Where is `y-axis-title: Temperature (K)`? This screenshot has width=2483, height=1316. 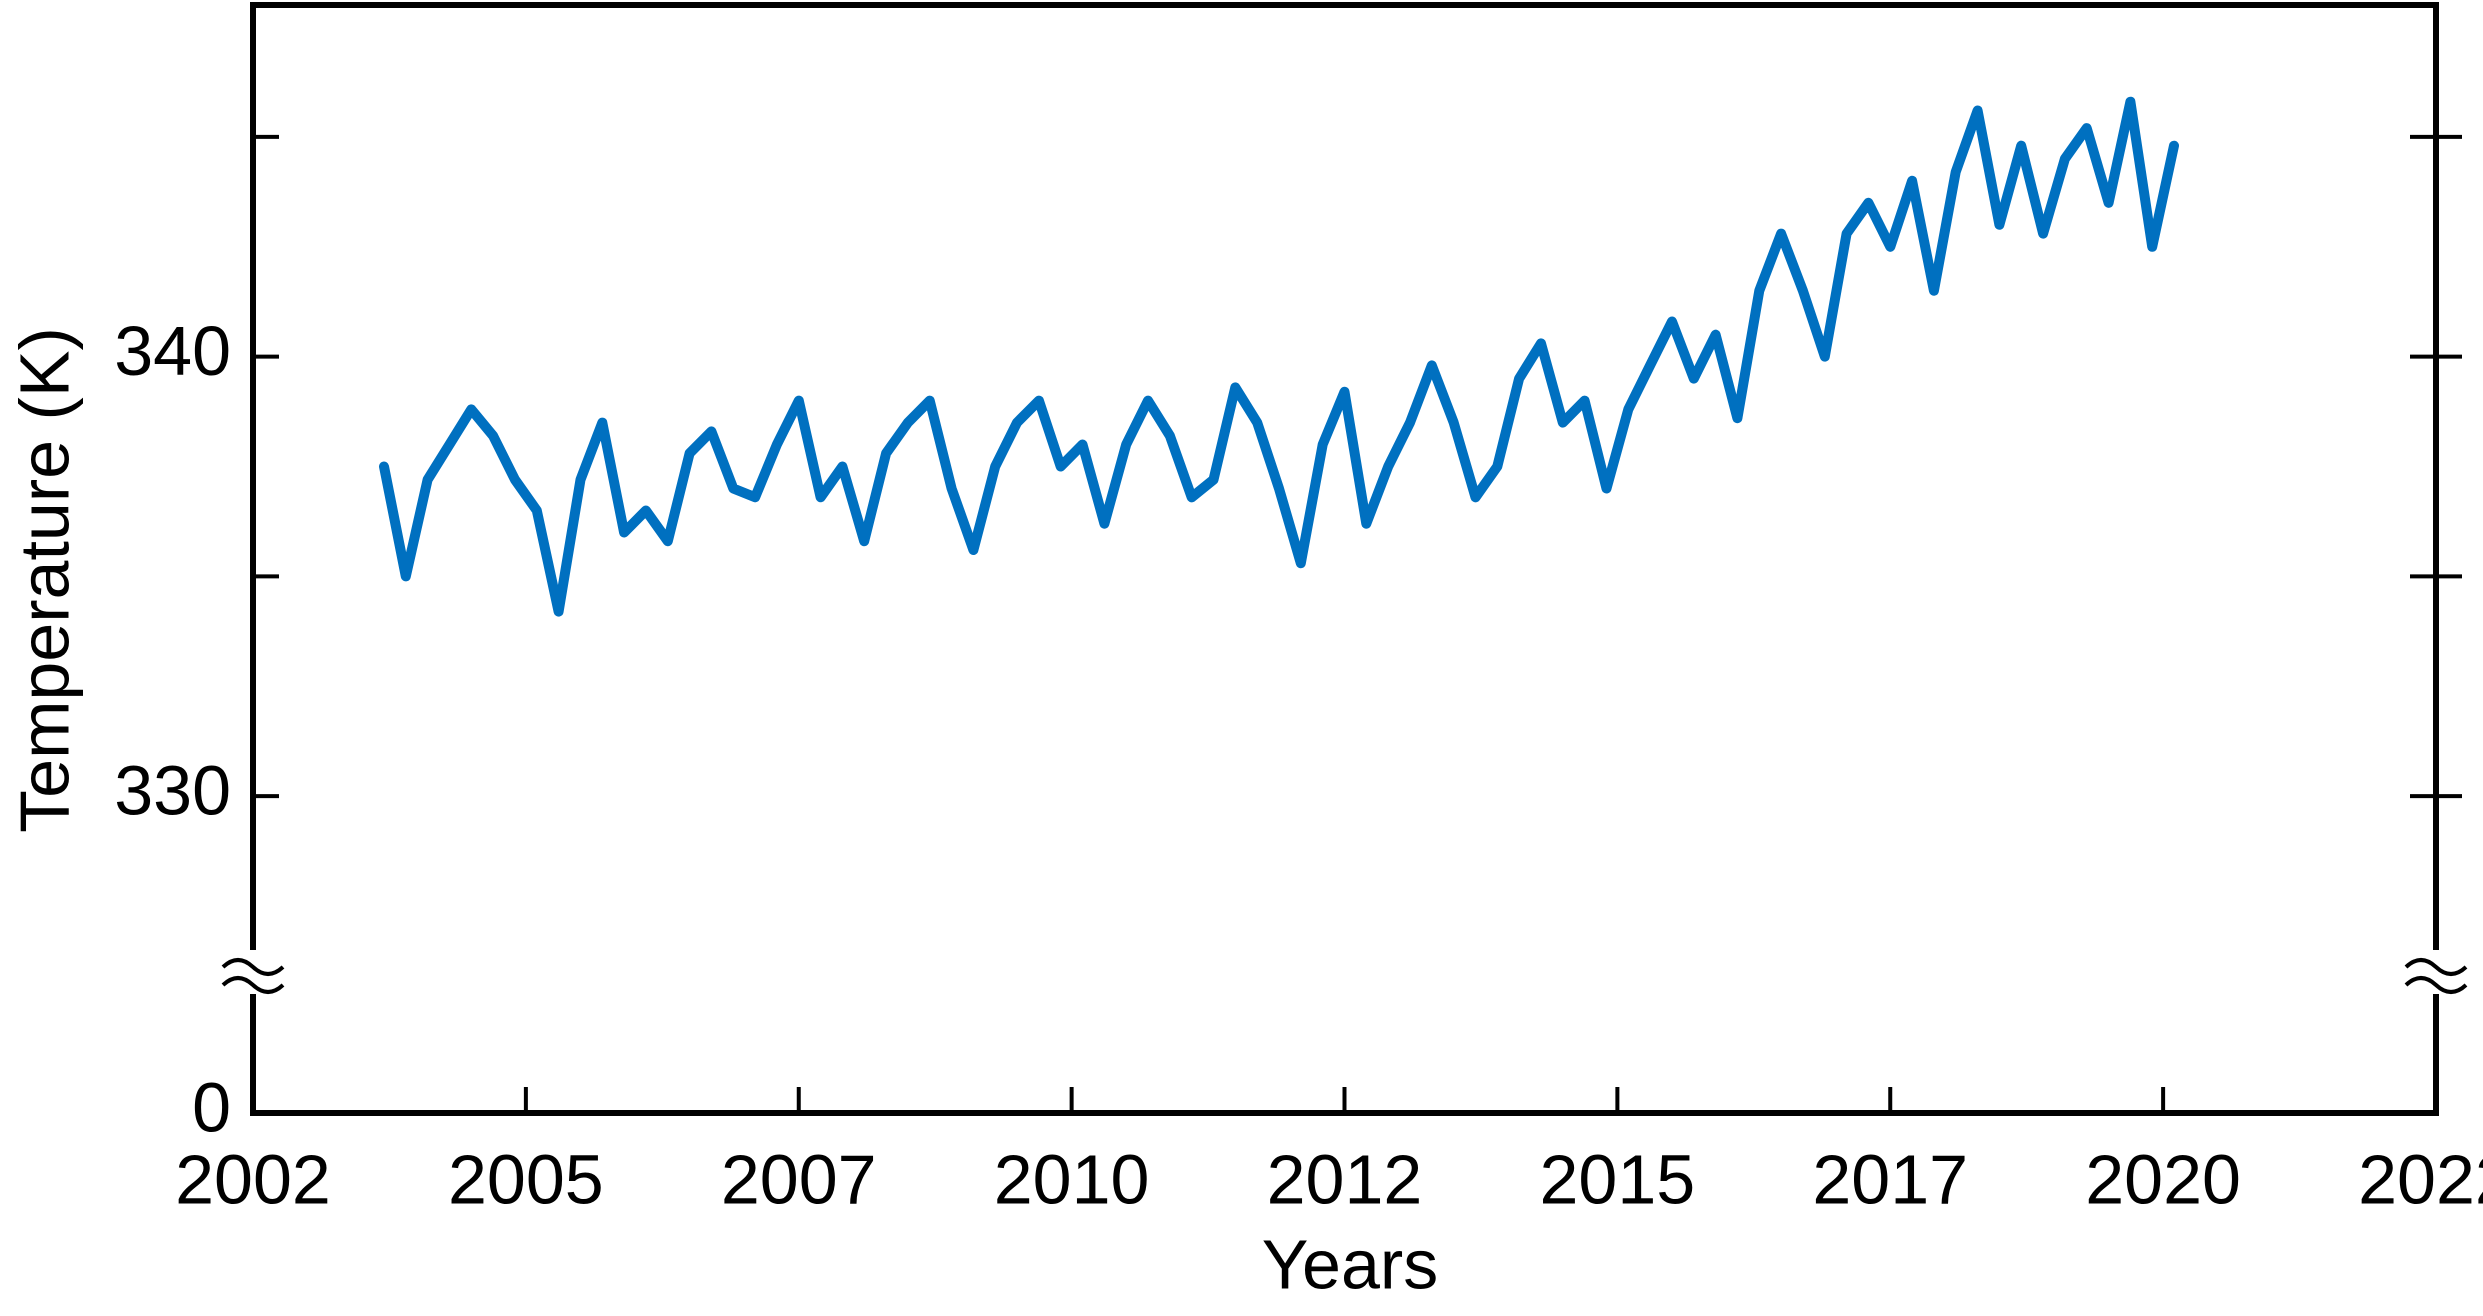 y-axis-title: Temperature (K) is located at coordinates (44, 580).